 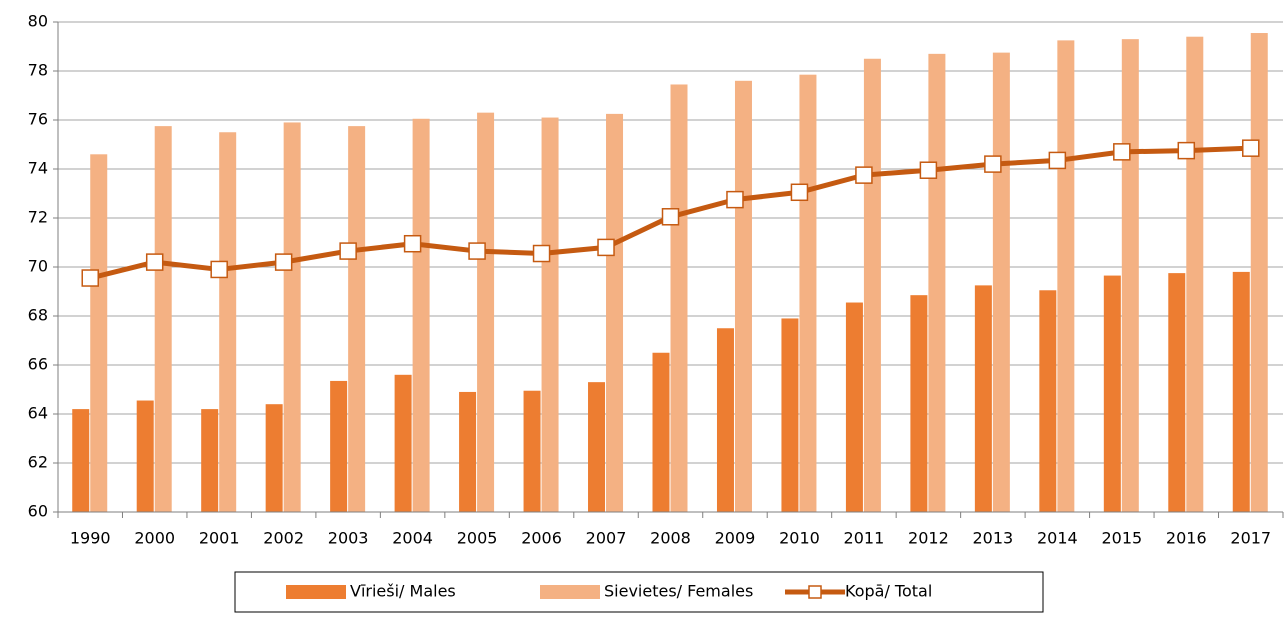 I want to click on x-tick-label: 2008, so click(x=670, y=538).